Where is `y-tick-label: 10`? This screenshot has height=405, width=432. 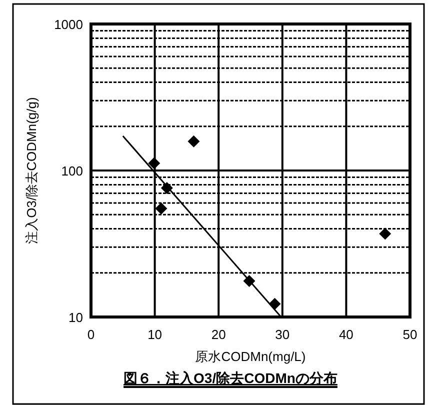
y-tick-label: 10 is located at coordinates (75, 317).